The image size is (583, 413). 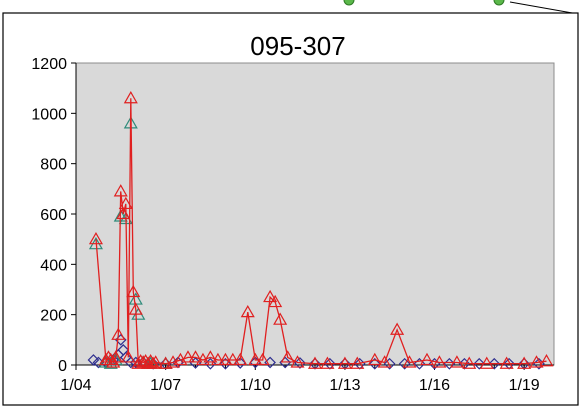 What do you see at coordinates (49, 64) in the screenshot?
I see `y-tick-label: 1200` at bounding box center [49, 64].